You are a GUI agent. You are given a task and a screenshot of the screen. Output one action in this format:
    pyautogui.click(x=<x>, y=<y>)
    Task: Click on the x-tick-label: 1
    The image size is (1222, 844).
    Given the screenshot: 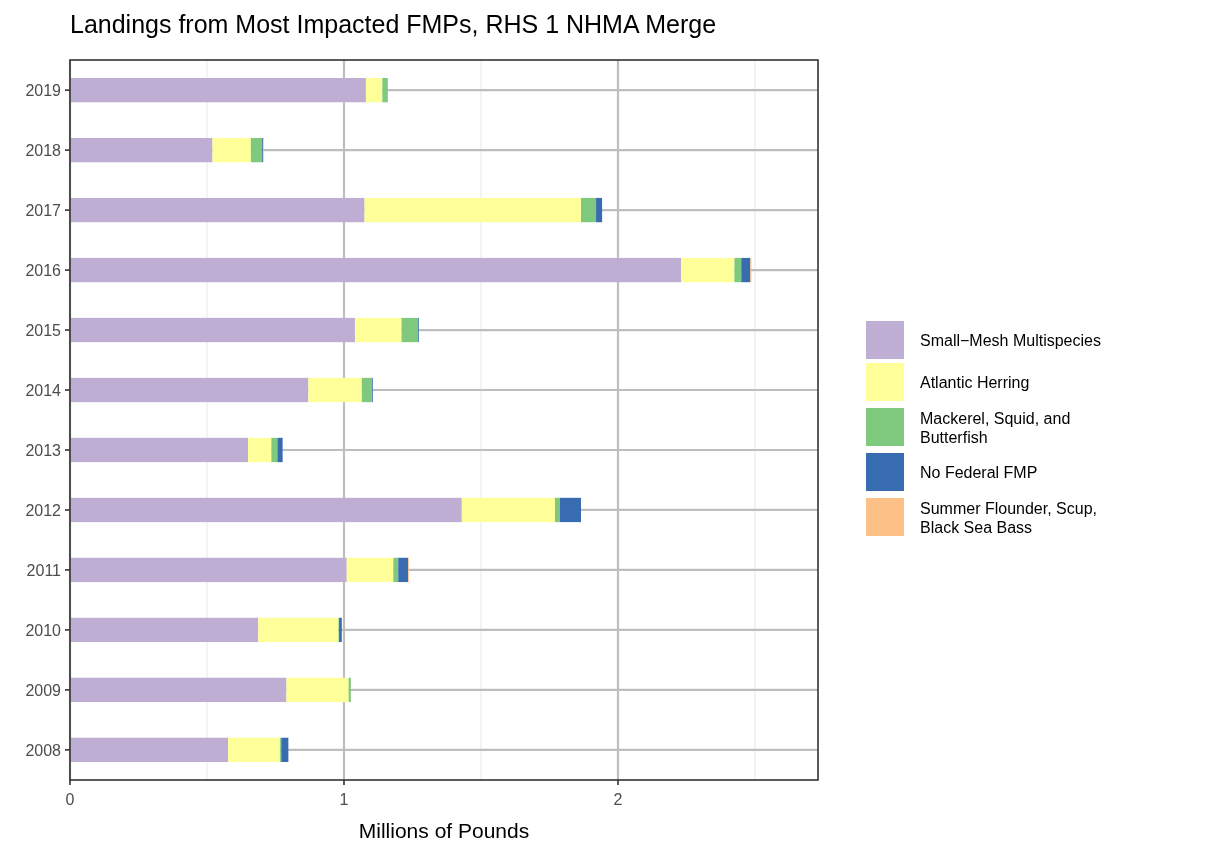 What is the action you would take?
    pyautogui.click(x=344, y=799)
    